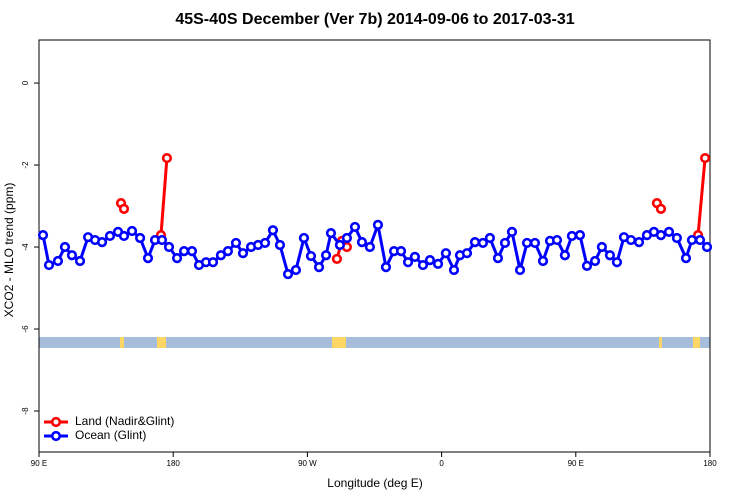 The height and width of the screenshot is (500, 750). What do you see at coordinates (25, 165) in the screenshot?
I see `y-tick-label: -2` at bounding box center [25, 165].